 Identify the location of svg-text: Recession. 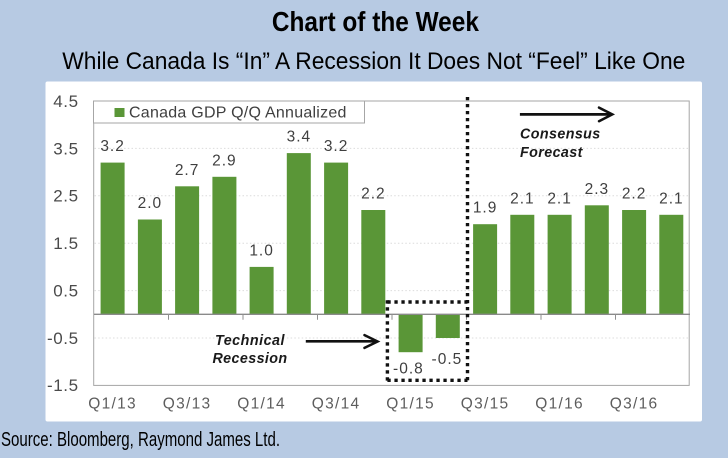
(249, 359).